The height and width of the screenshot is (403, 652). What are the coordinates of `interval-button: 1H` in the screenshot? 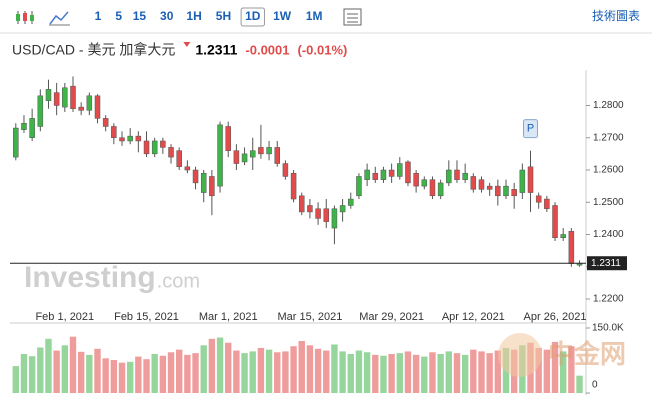 It's located at (193, 16).